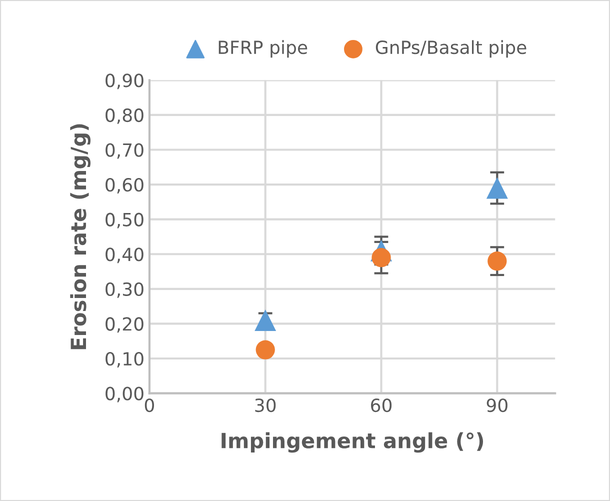 The width and height of the screenshot is (610, 501). What do you see at coordinates (149, 405) in the screenshot?
I see `x-tick-label: 0` at bounding box center [149, 405].